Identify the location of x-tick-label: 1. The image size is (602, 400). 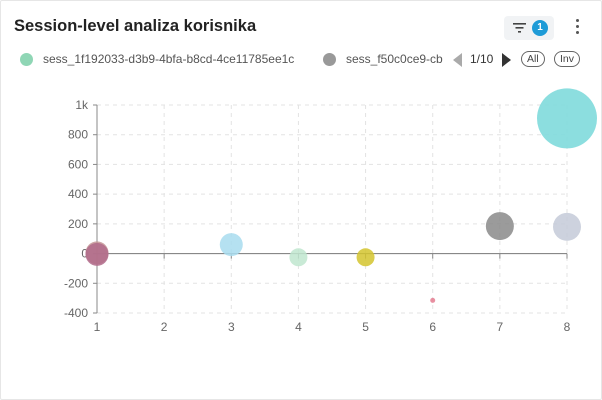
(97, 327).